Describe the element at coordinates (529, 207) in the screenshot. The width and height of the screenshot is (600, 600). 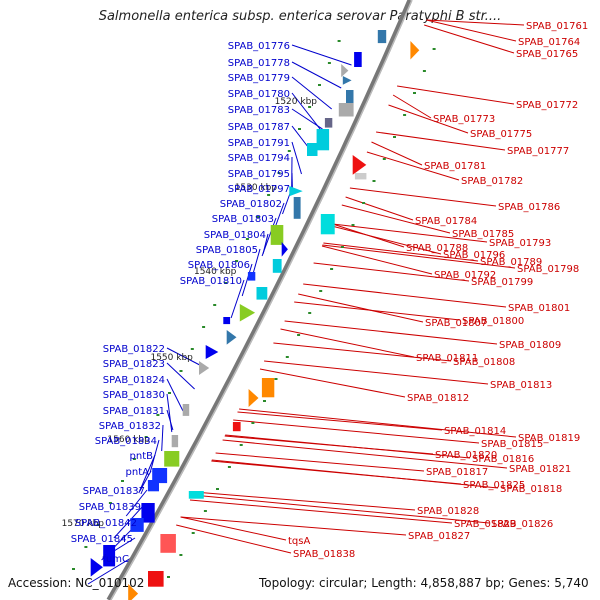
I see `gene-label-right: SPAB_01786` at that location.